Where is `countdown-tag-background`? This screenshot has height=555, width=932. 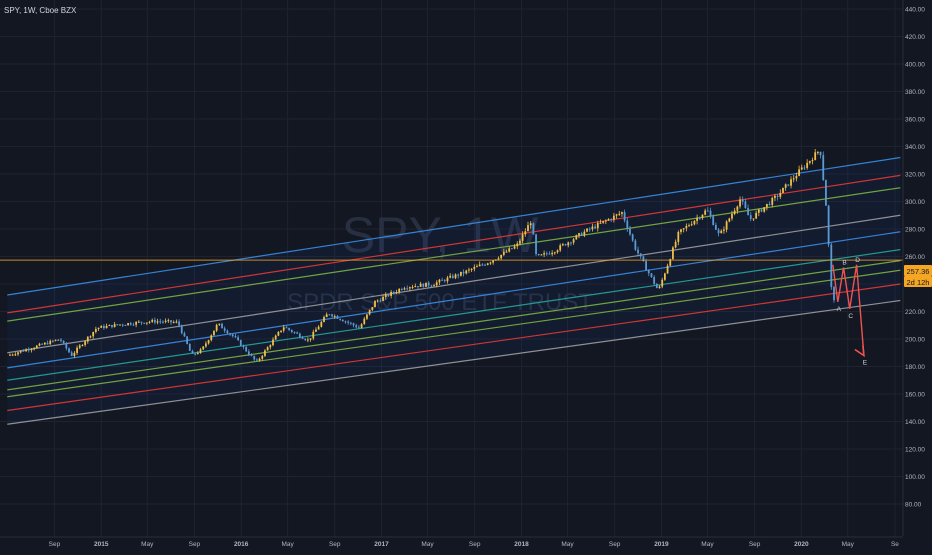
countdown-tag-background is located at coordinates (918, 281).